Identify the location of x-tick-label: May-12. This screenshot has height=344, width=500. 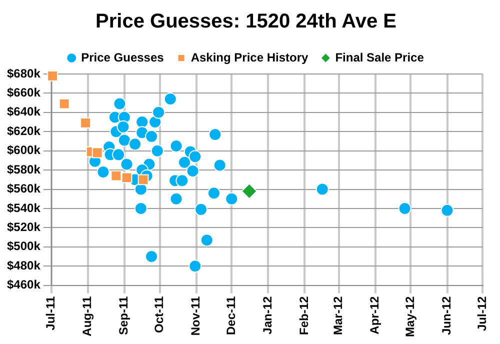
(410, 316).